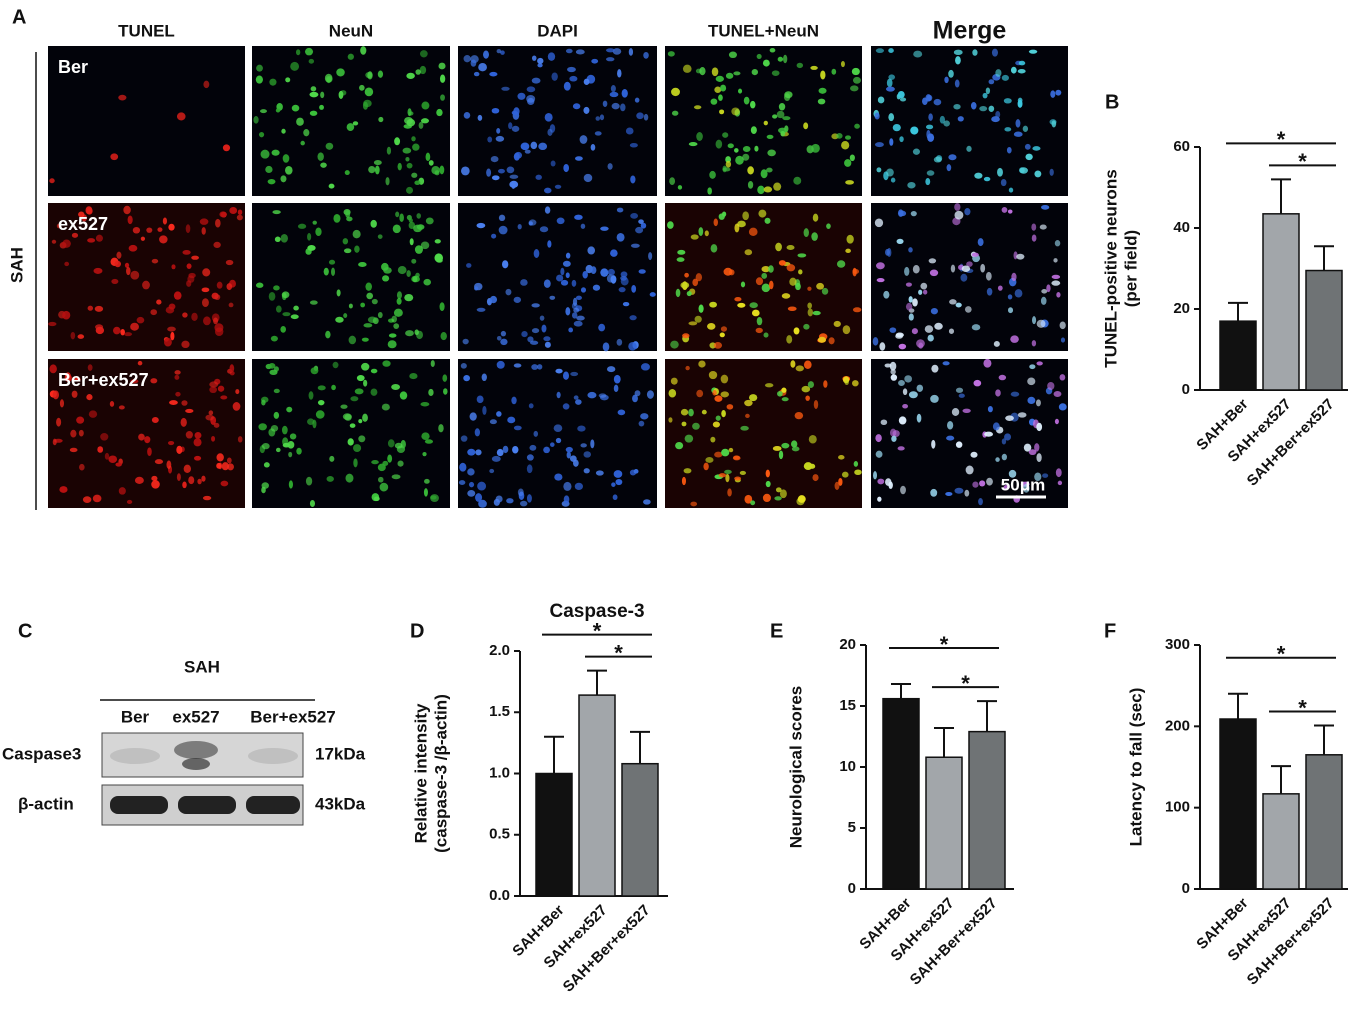  Describe the element at coordinates (499, 711) in the screenshot. I see `y-tick-label: 1.5` at that location.